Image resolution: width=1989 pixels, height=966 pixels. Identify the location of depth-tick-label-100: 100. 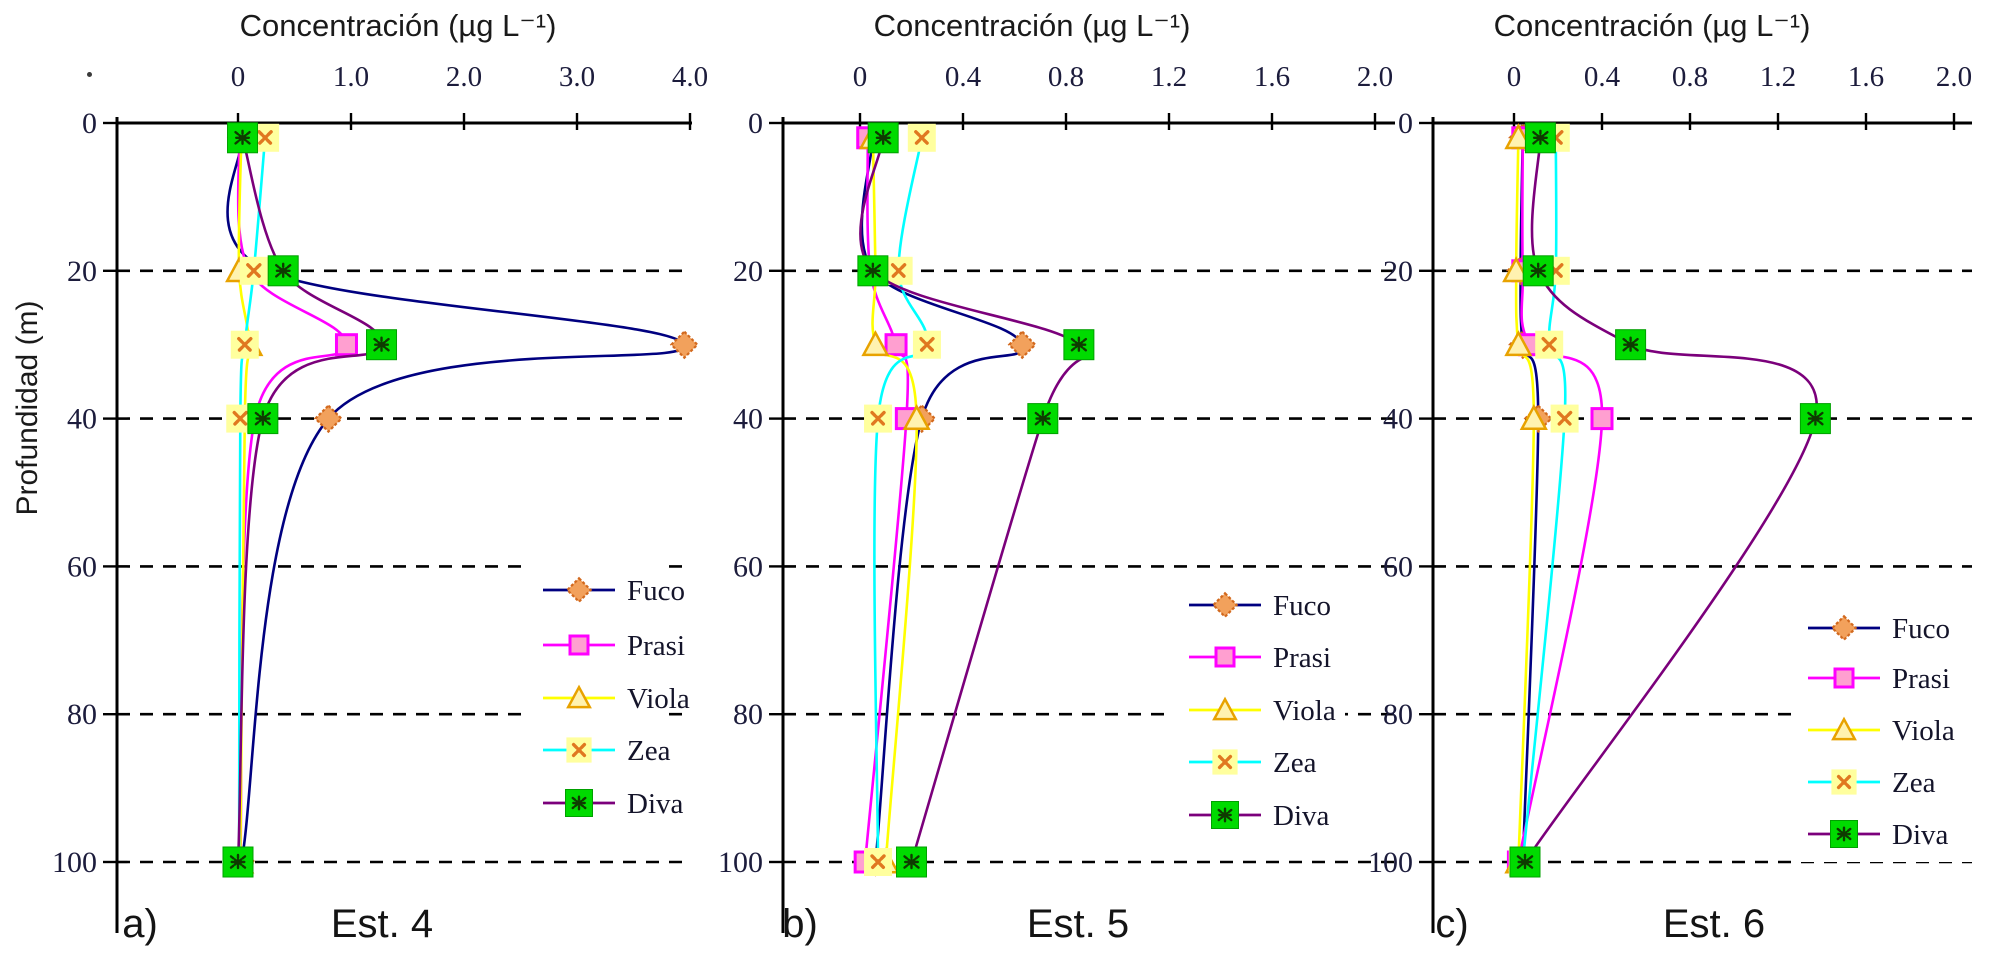
(740, 862).